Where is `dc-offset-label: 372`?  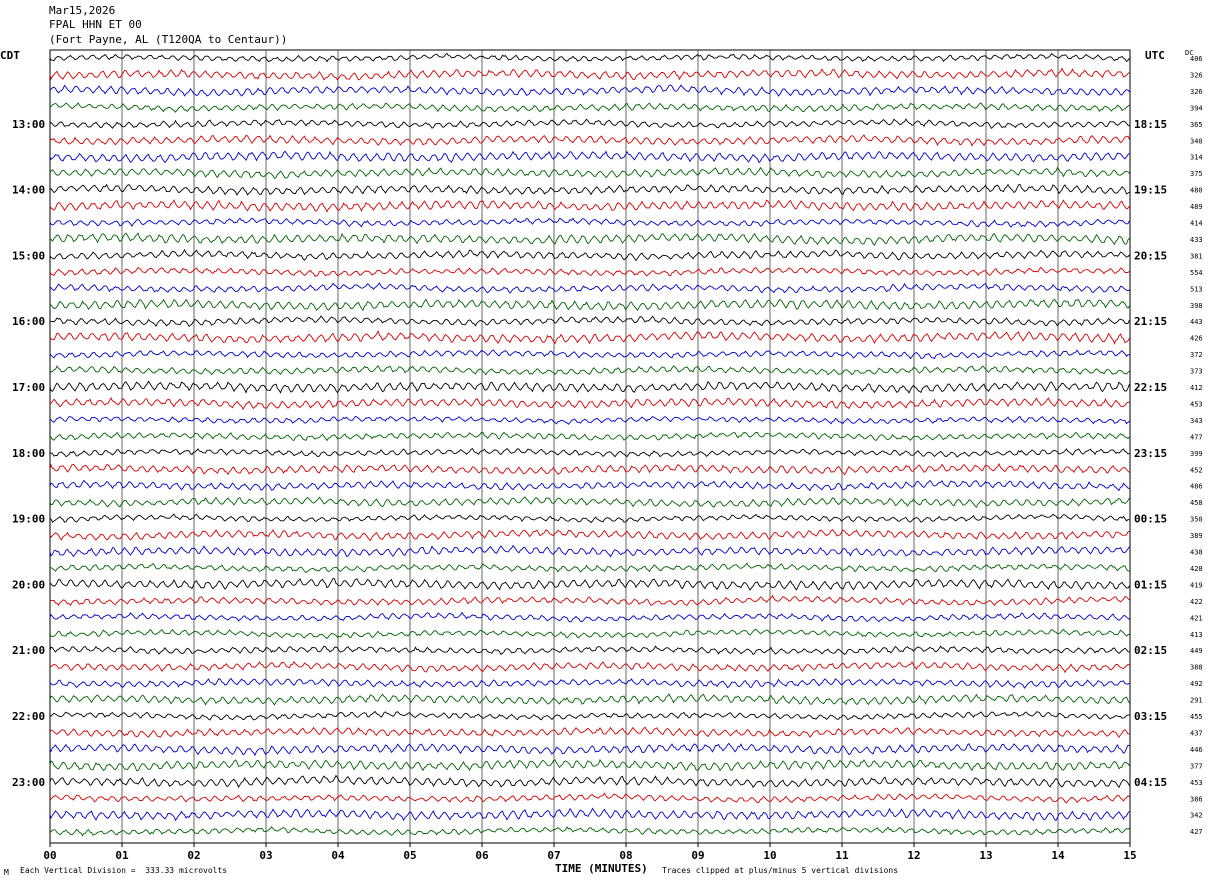 dc-offset-label: 372 is located at coordinates (1196, 355).